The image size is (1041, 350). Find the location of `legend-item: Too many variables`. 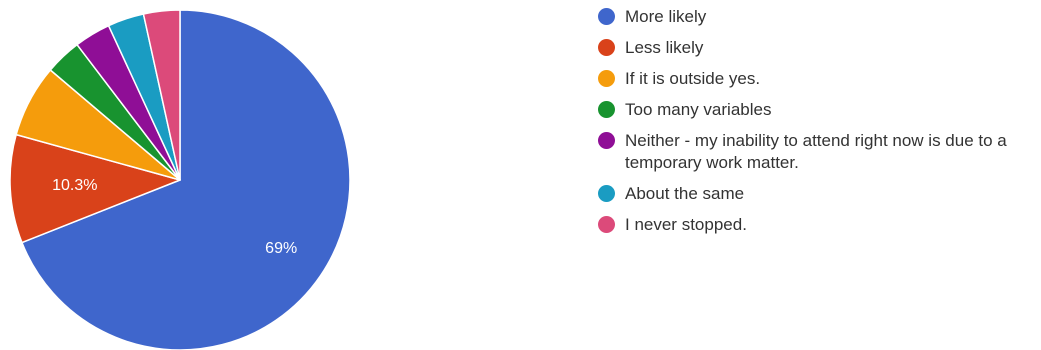

legend-item: Too many variables is located at coordinates (818, 110).